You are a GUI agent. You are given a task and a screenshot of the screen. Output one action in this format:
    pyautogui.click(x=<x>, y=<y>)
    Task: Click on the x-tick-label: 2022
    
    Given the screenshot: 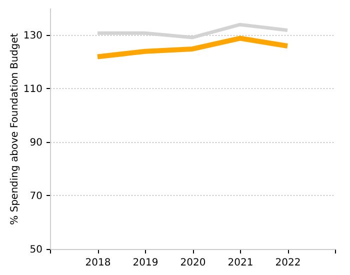 What is the action you would take?
    pyautogui.click(x=288, y=263)
    